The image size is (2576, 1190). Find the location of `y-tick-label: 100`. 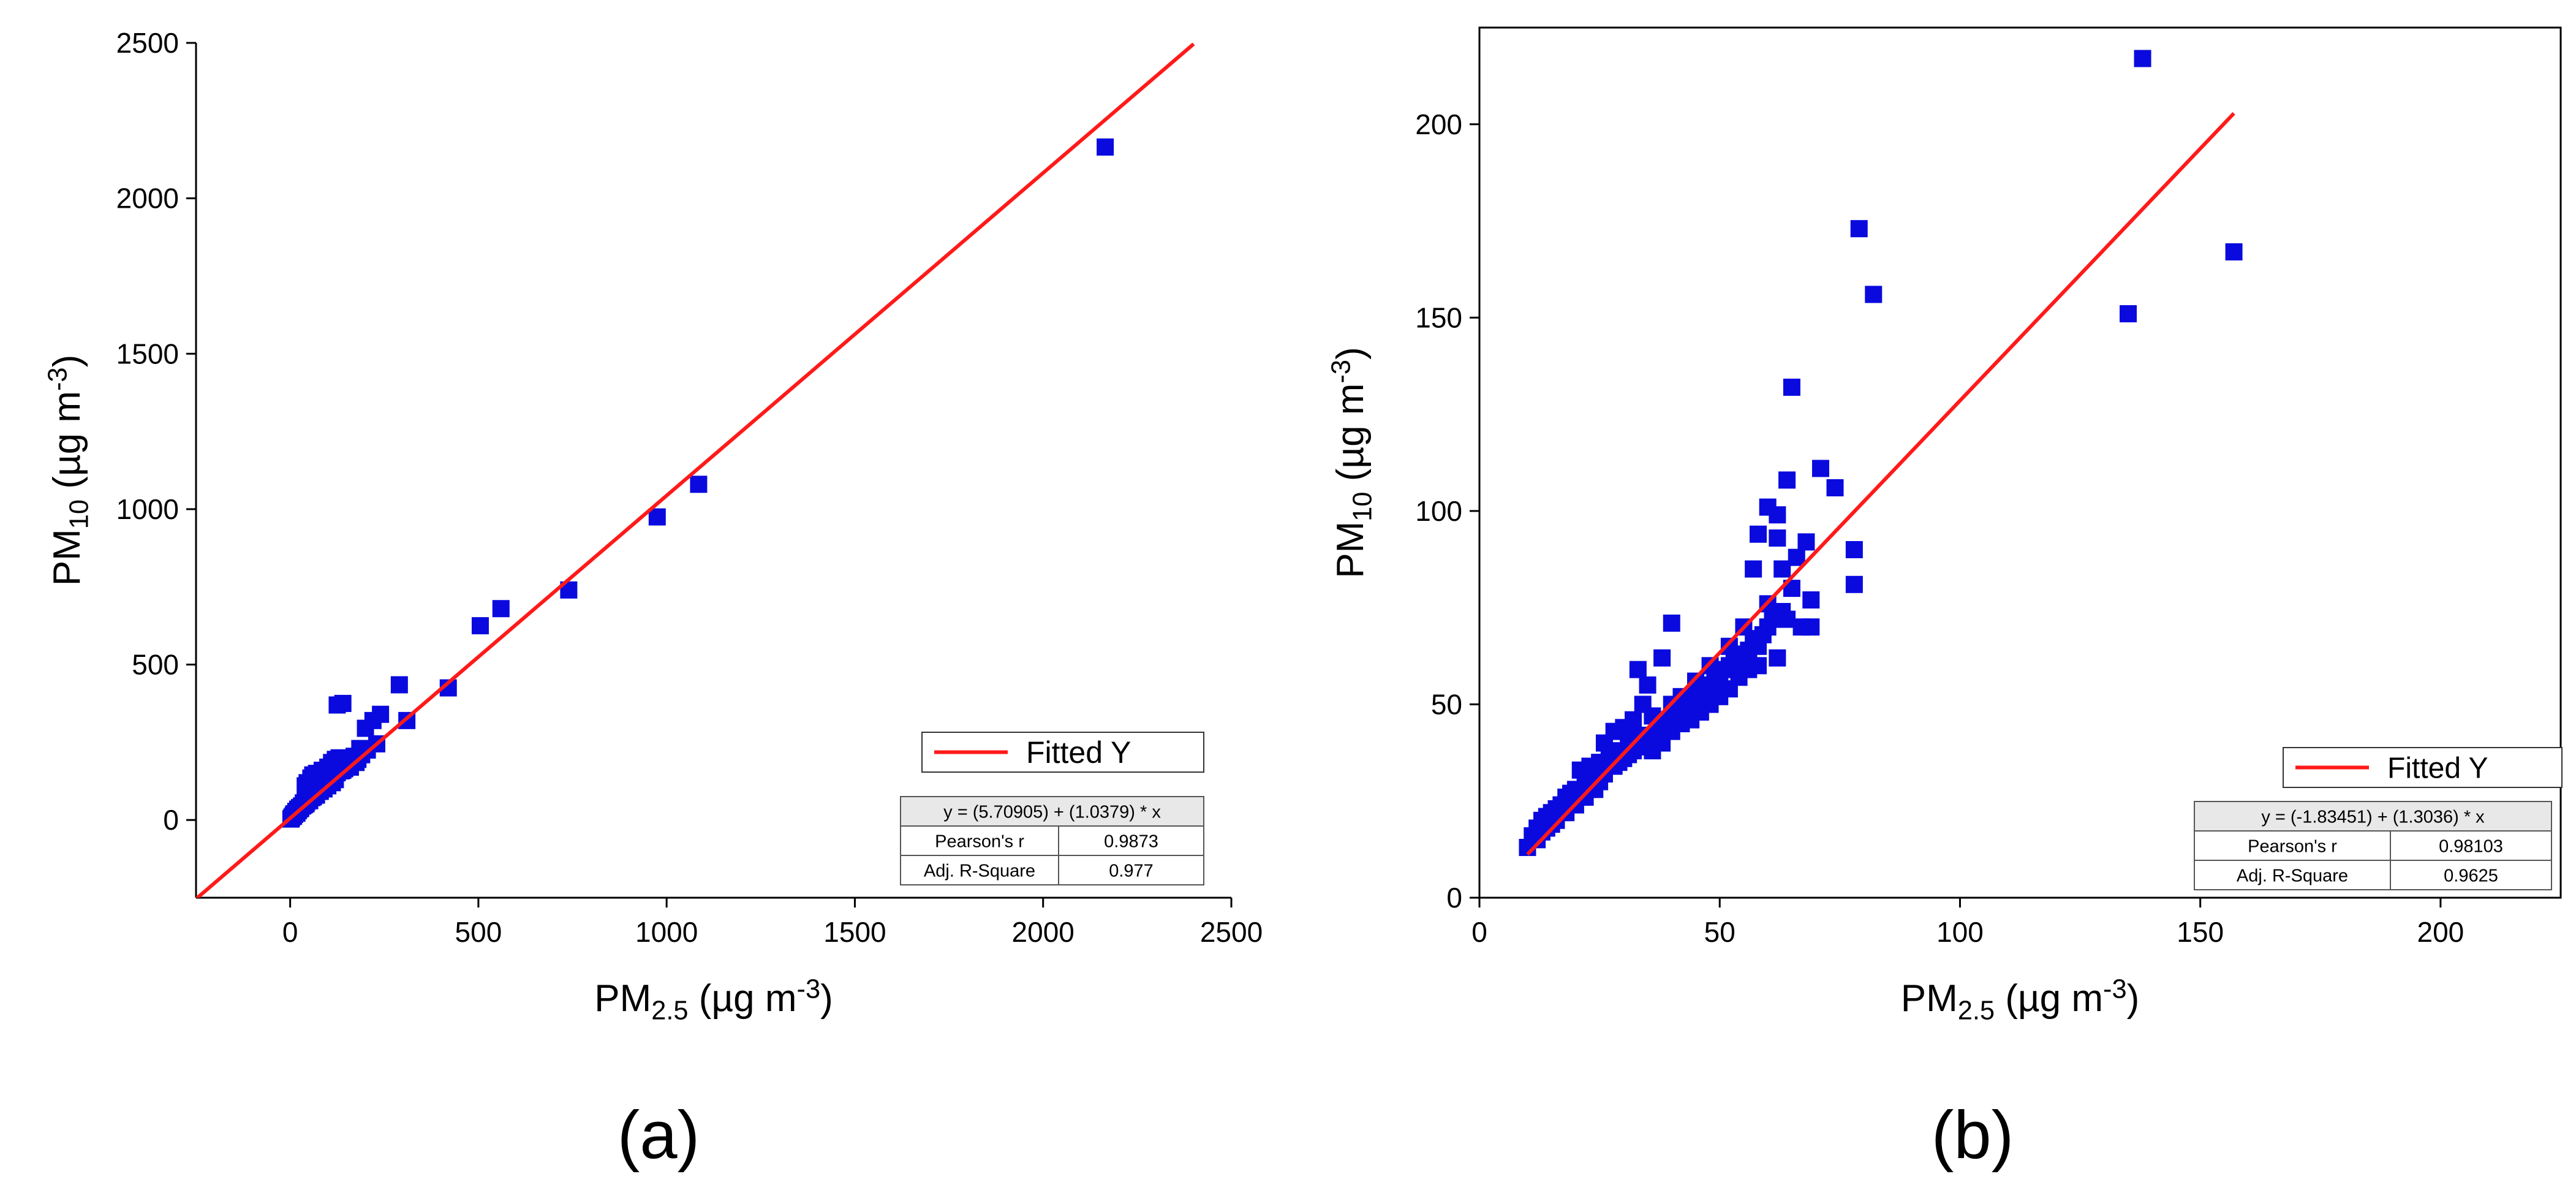

y-tick-label: 100 is located at coordinates (1438, 511).